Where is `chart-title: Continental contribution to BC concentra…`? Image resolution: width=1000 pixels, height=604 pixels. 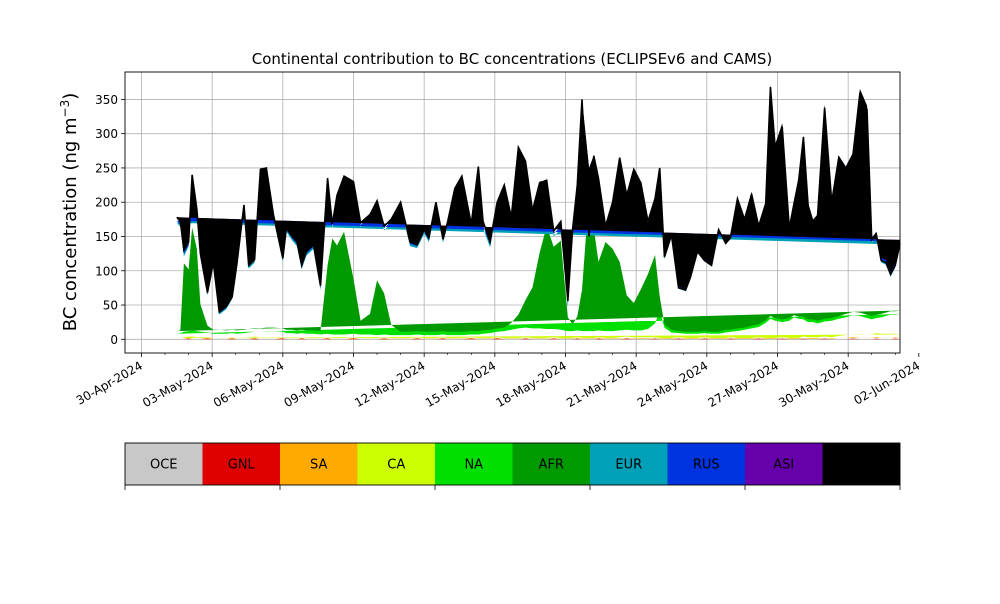
chart-title: Continental contribution to BC concentra… is located at coordinates (512, 59).